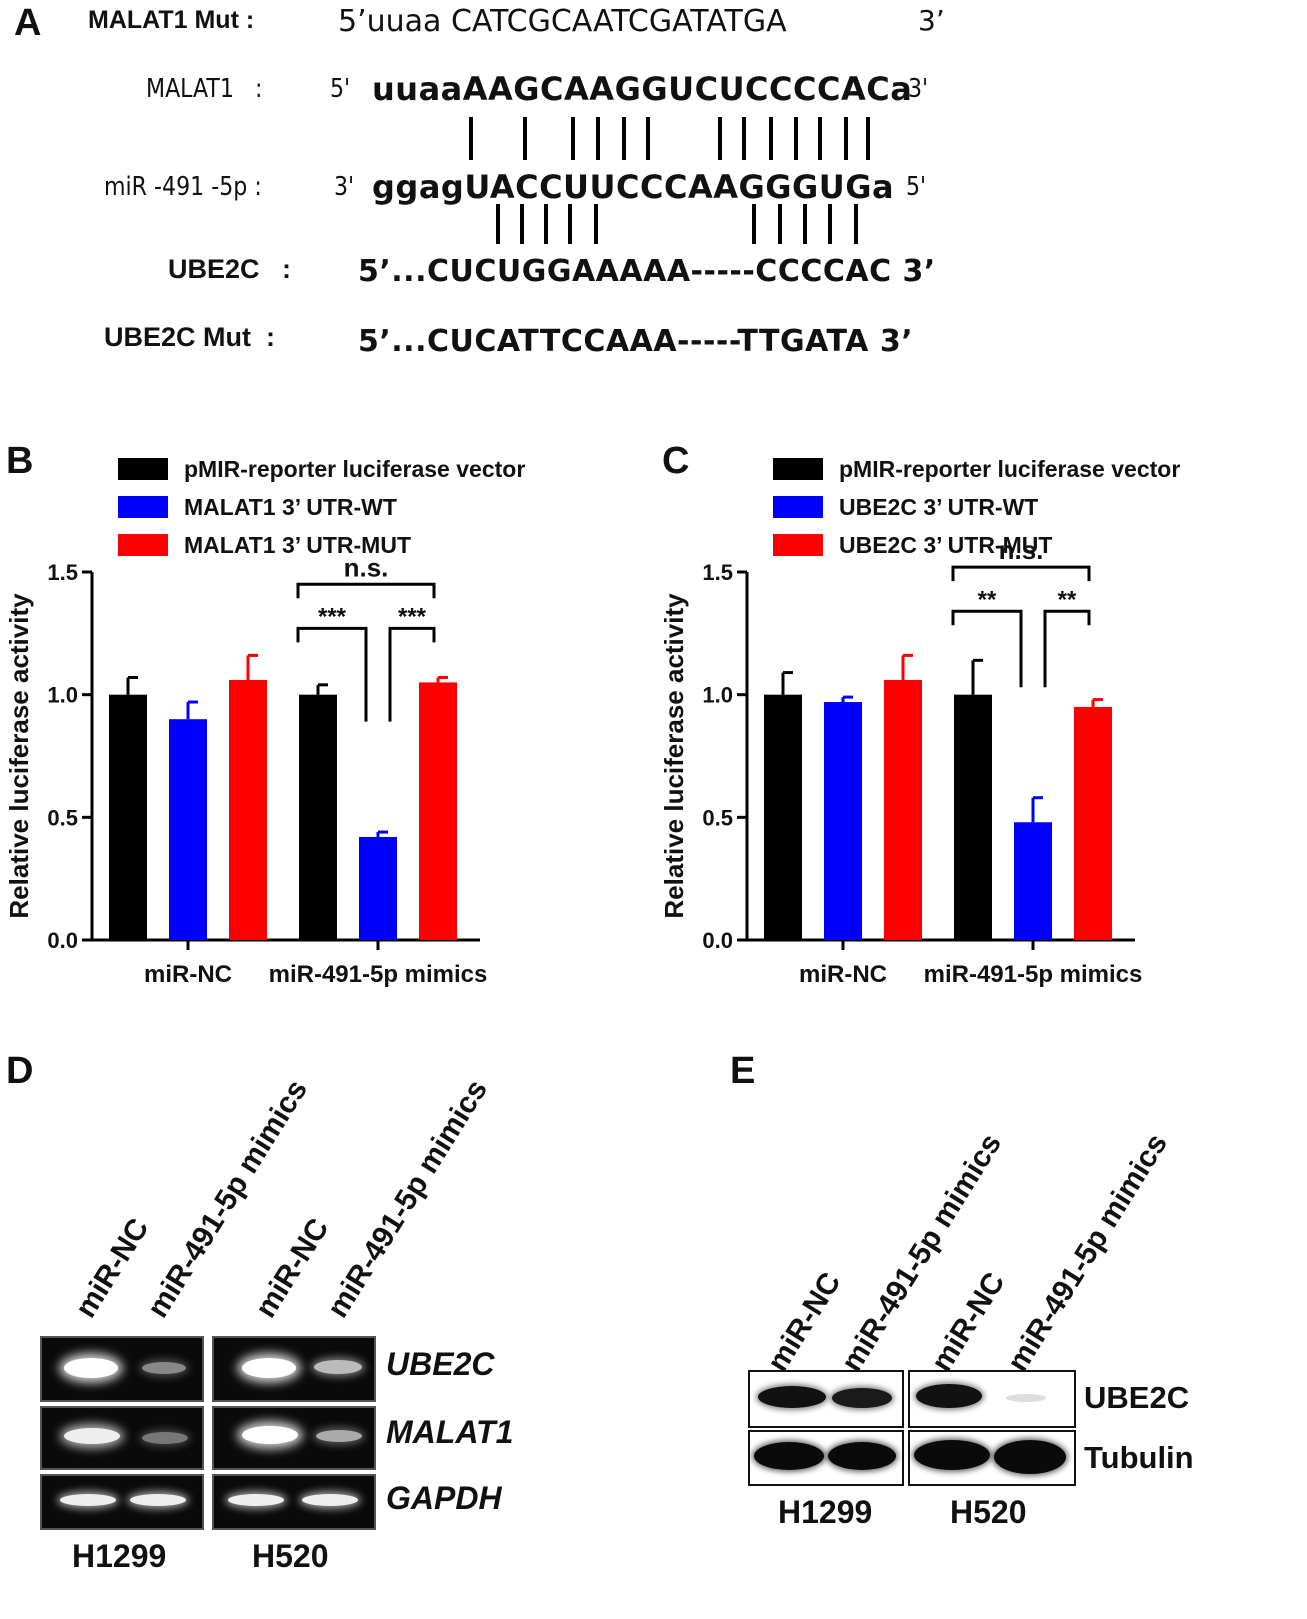 The width and height of the screenshot is (1307, 1619). Describe the element at coordinates (444, 1498) in the screenshot. I see `gene-label-gapdh: GAPDH` at that location.